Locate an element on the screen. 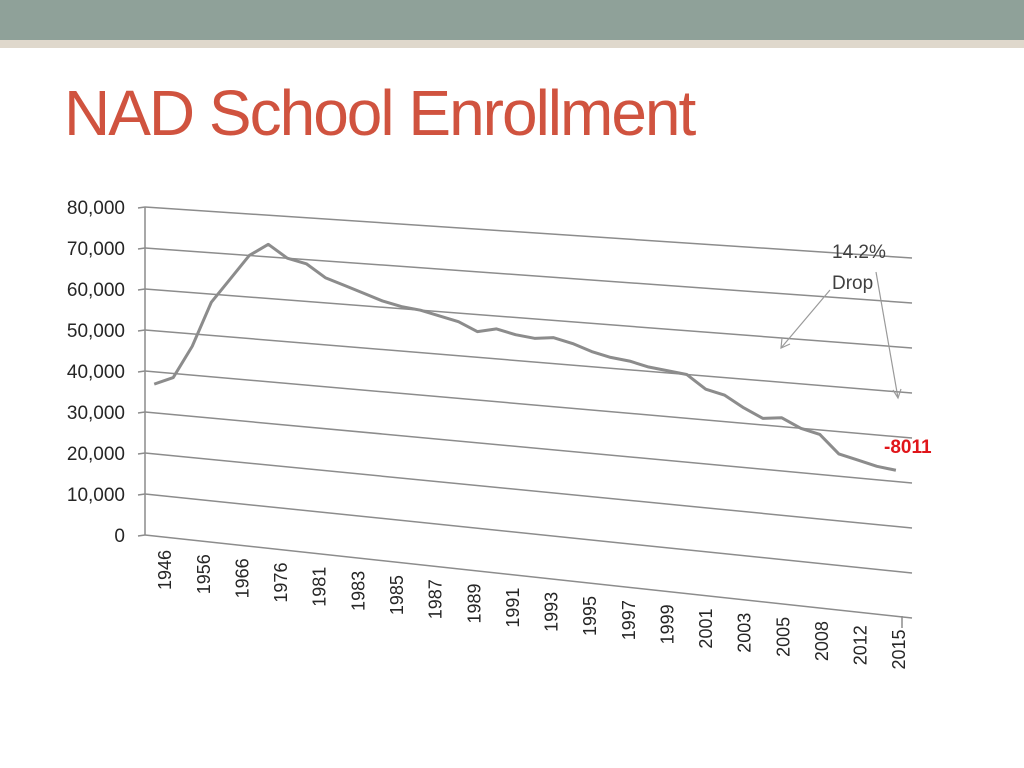 The image size is (1024, 768). x-tick-label: 1993 is located at coordinates (552, 612).